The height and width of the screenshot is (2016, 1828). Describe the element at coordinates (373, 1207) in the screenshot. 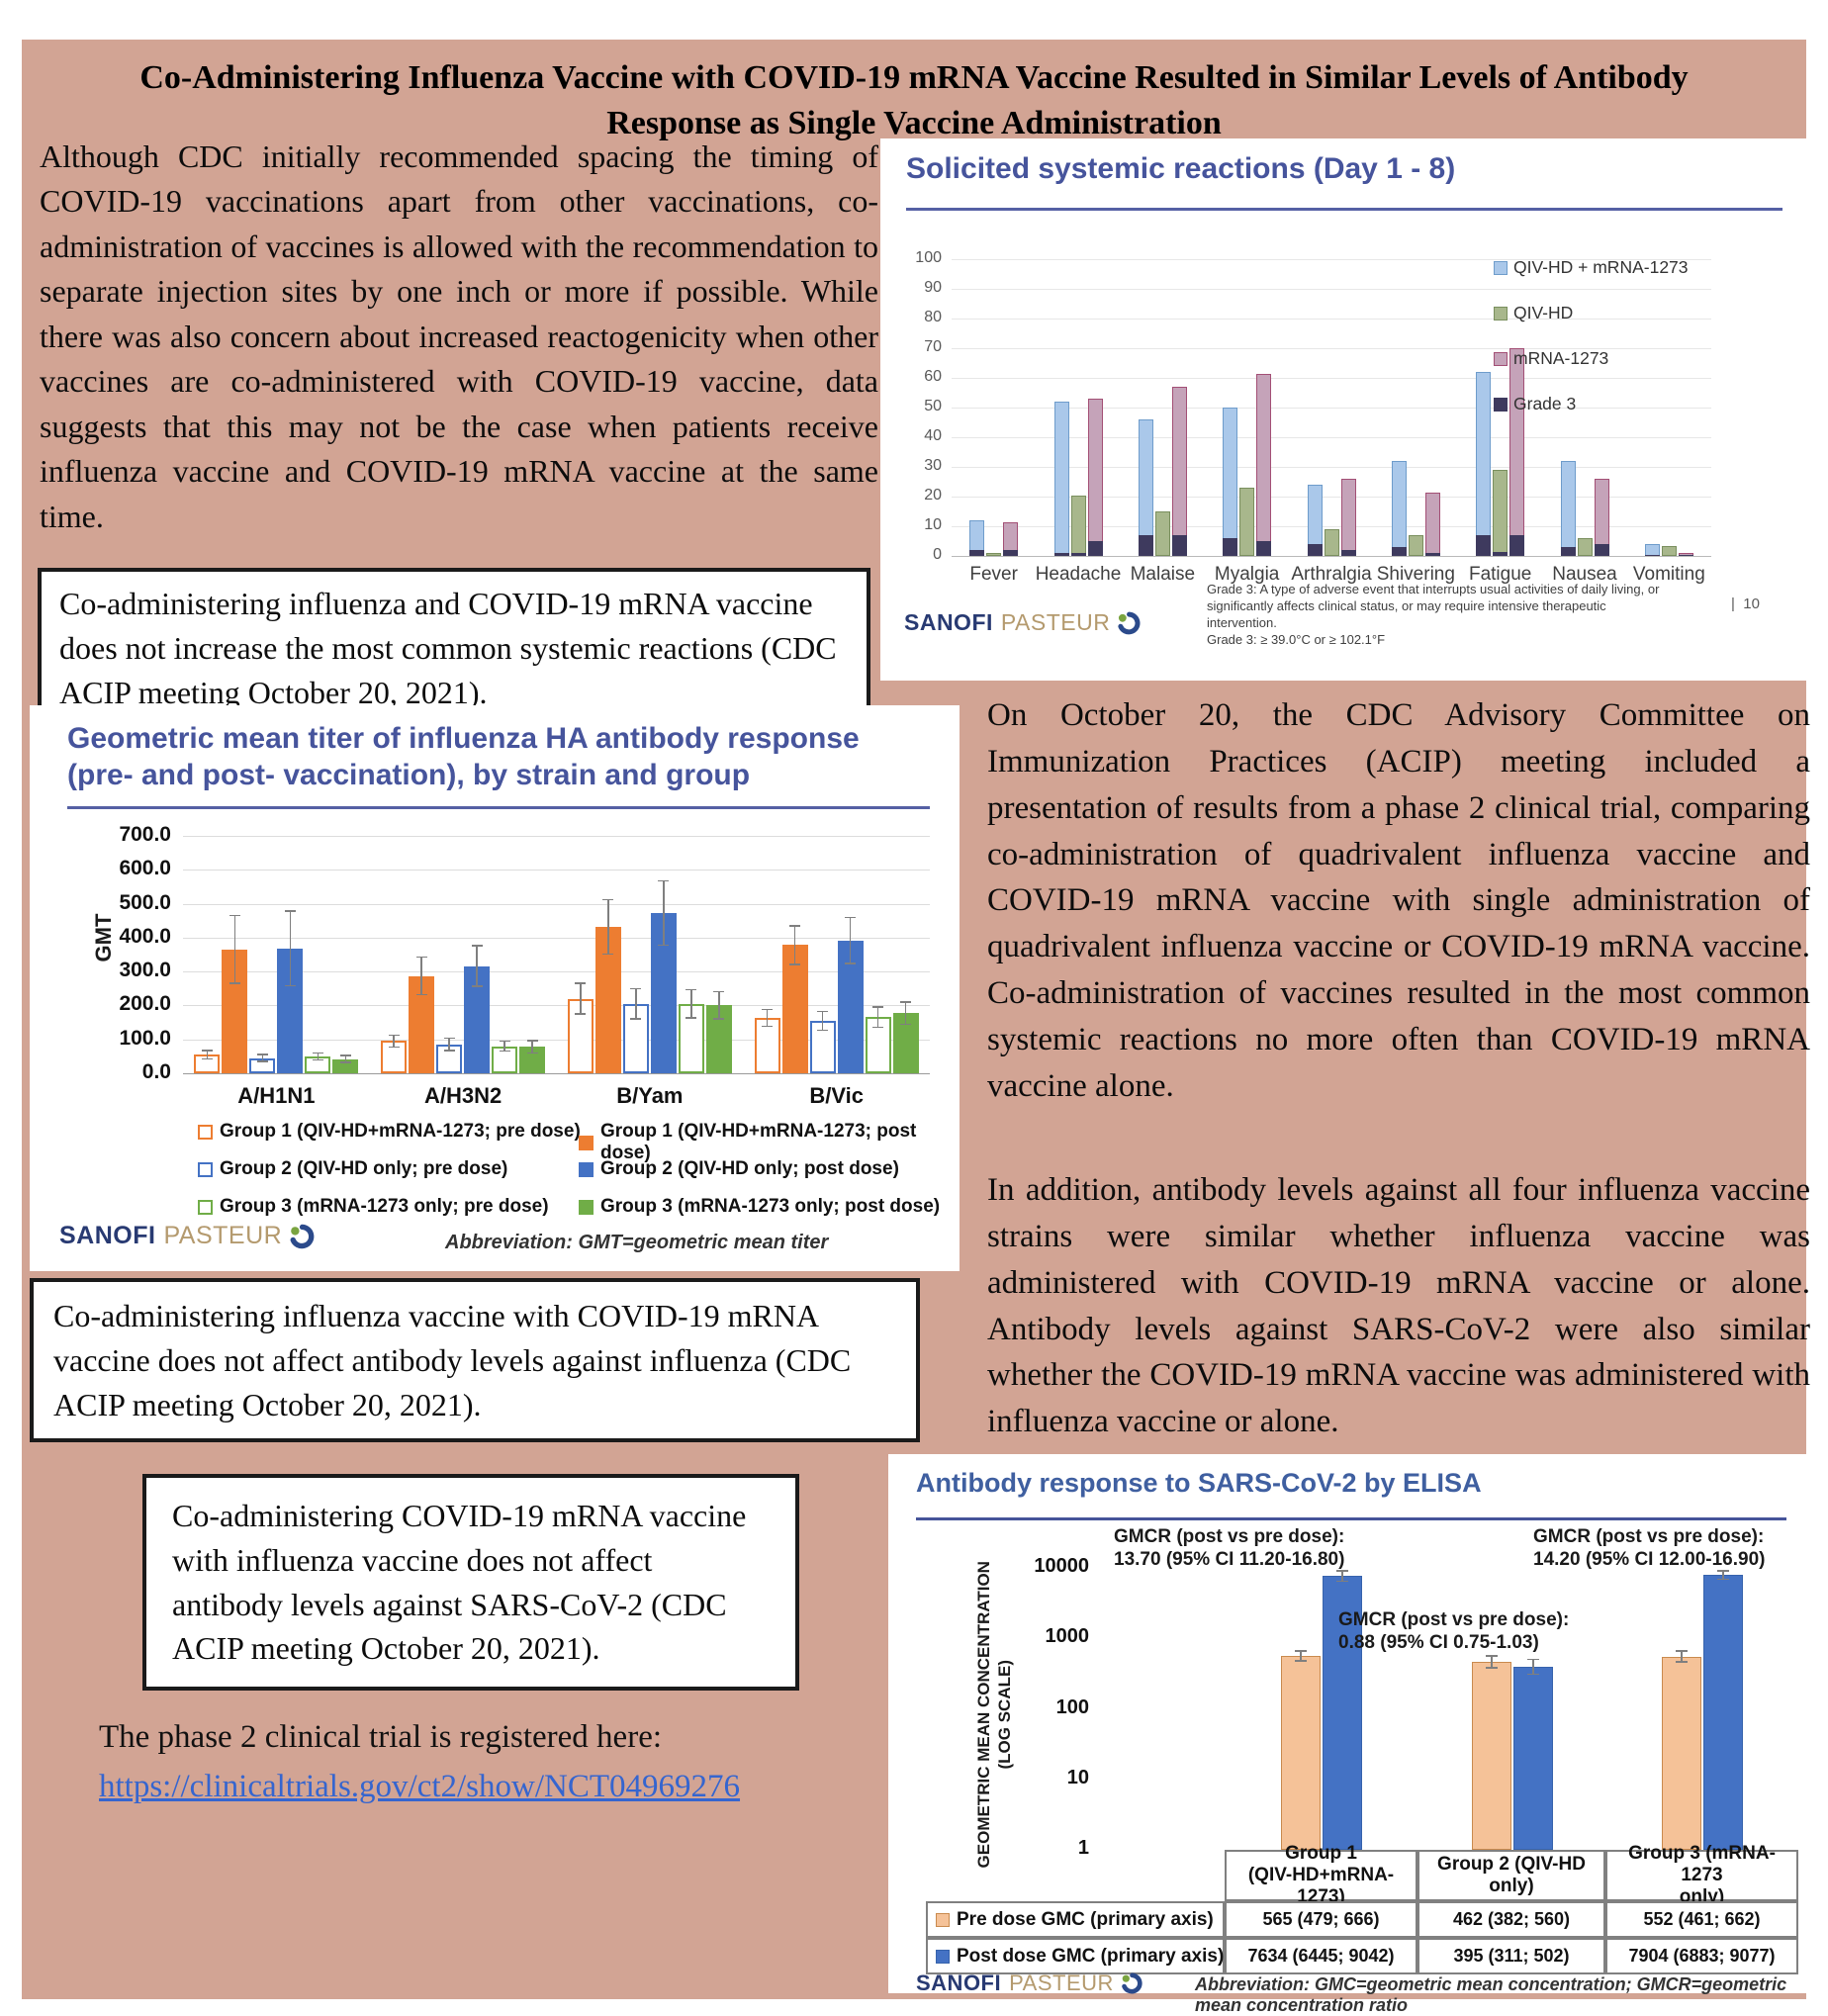

I see `legend-item: Group 3 (mRNA-1273 only; pre dose)` at that location.